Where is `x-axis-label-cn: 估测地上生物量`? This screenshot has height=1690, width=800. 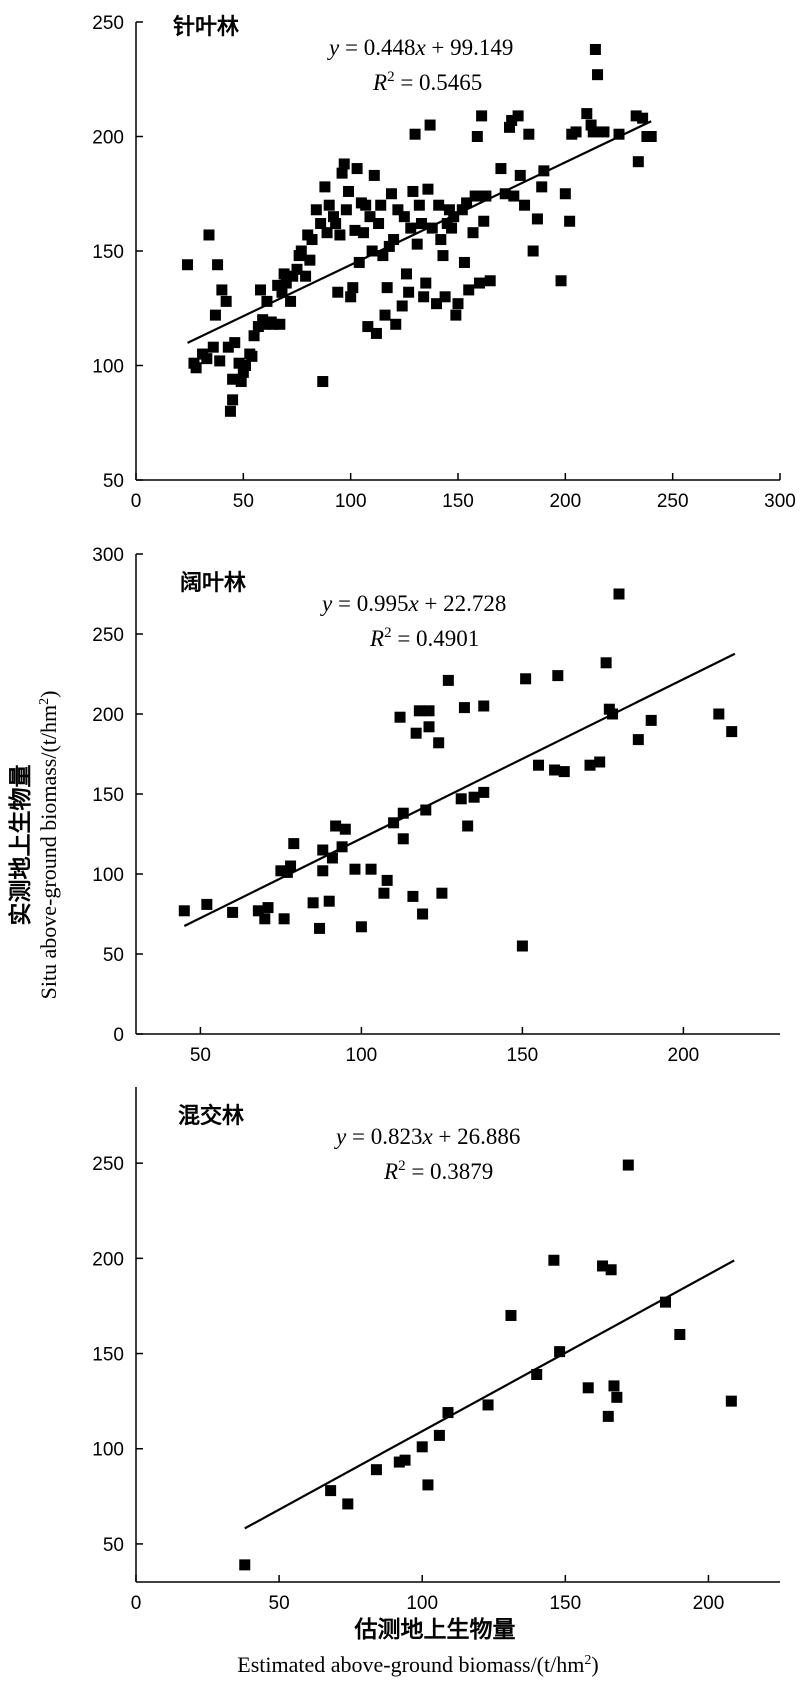
x-axis-label-cn: 估测地上生物量 is located at coordinates (435, 1629).